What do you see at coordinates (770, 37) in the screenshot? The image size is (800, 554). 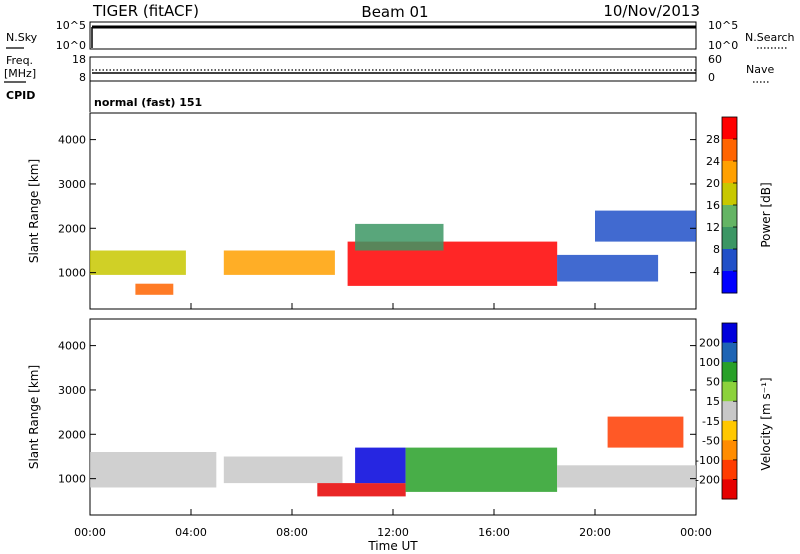 I see `nsearch-label: N.Search` at bounding box center [770, 37].